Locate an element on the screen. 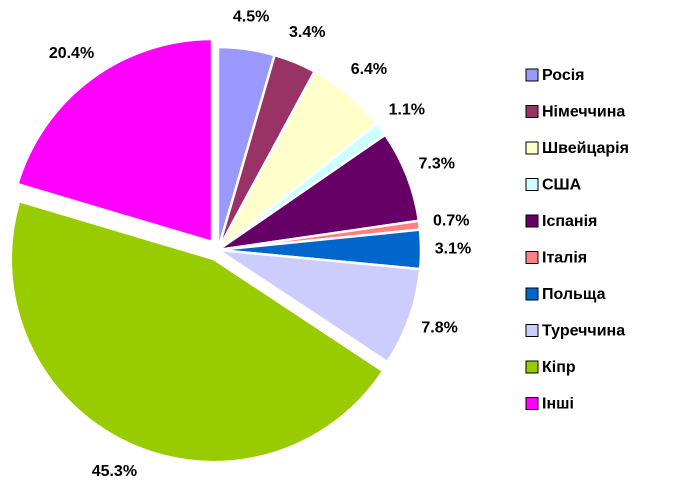 This screenshot has height=484, width=686. data-label: 0.7% is located at coordinates (451, 220).